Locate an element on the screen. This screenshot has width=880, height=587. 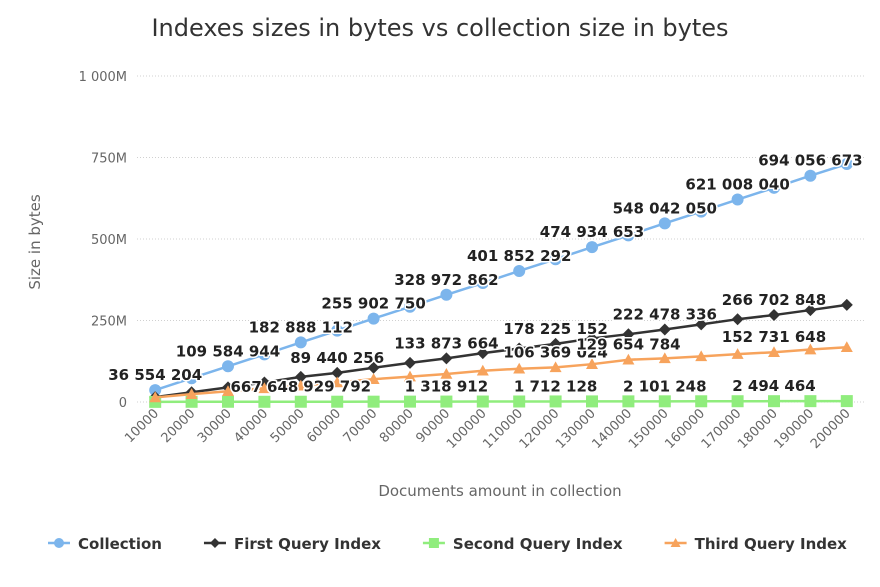
y-axis-title: Size in bytes is located at coordinates (35, 242).